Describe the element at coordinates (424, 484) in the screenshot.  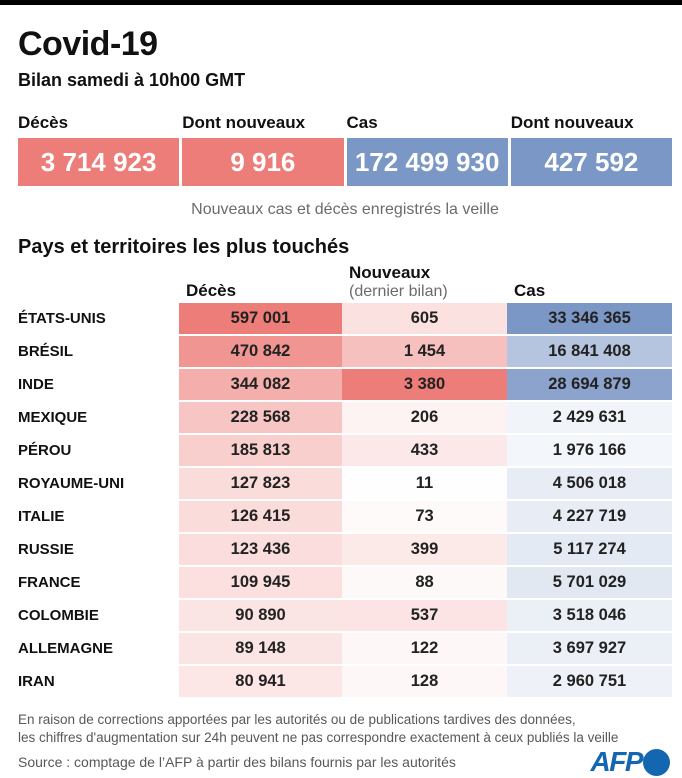
I see `new-cases-cell: 11` at that location.